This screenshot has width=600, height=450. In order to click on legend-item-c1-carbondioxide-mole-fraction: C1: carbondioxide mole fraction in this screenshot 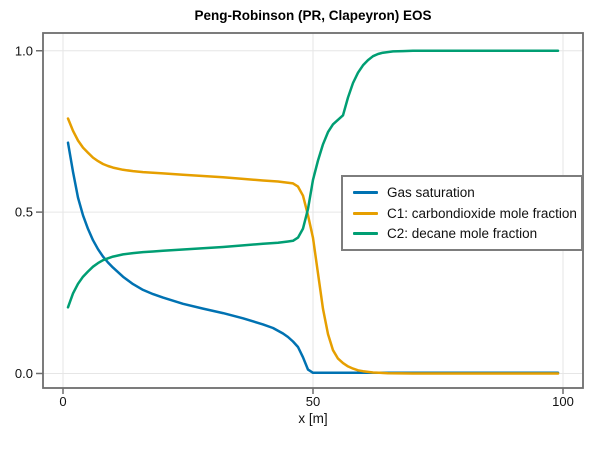, I will do `click(465, 213)`.